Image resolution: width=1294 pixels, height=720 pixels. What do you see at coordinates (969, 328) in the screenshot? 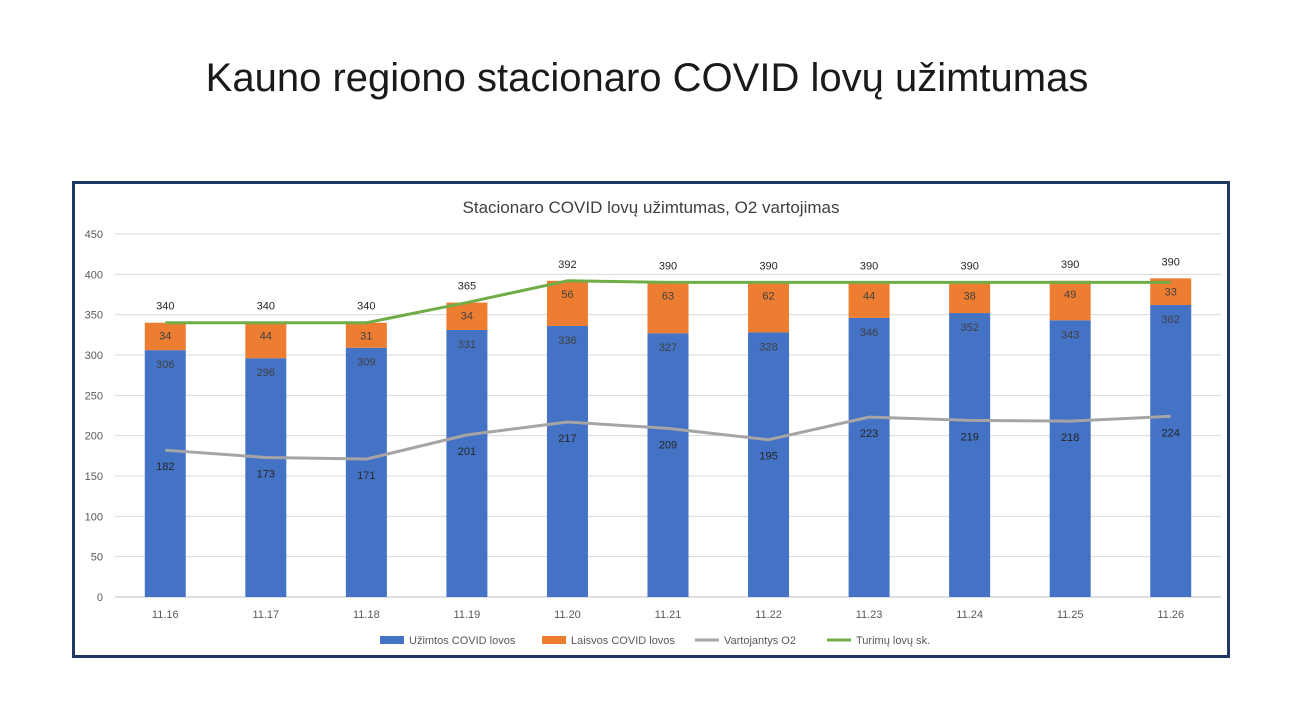
I see `label-occupied: 352` at bounding box center [969, 328].